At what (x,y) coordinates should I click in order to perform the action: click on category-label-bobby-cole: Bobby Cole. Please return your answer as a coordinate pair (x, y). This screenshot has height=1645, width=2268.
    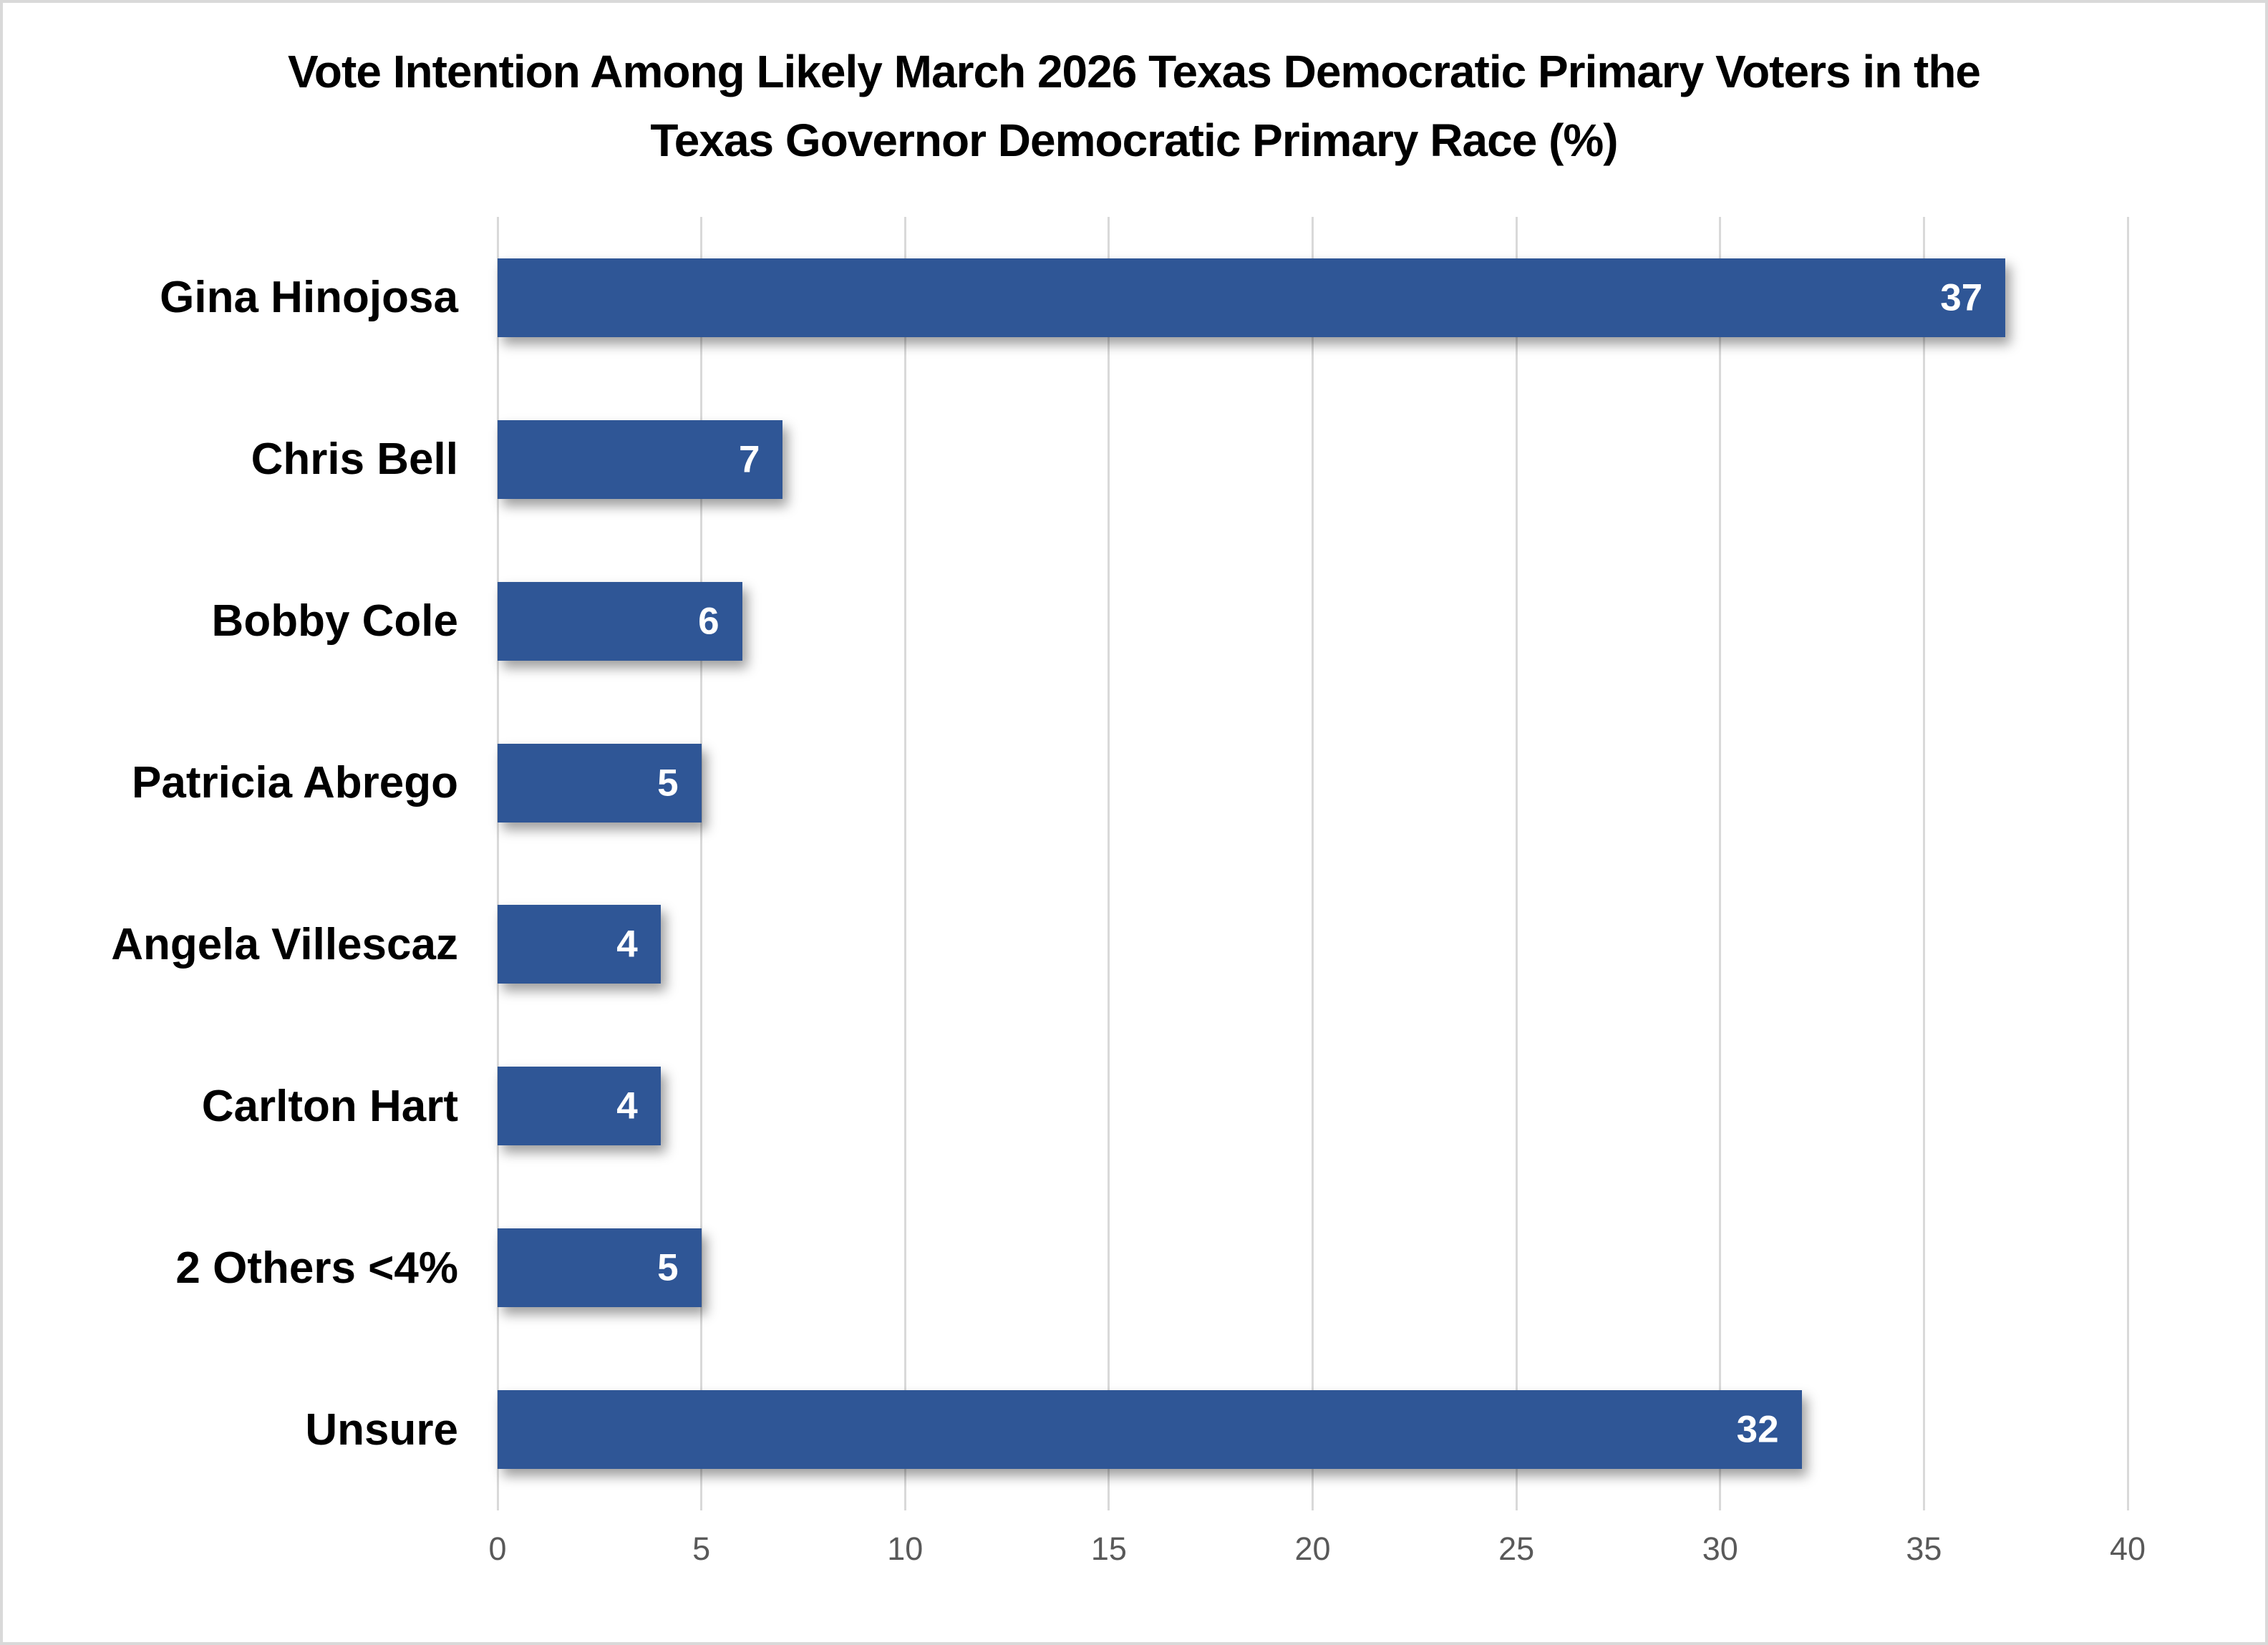
    Looking at the image, I should click on (334, 621).